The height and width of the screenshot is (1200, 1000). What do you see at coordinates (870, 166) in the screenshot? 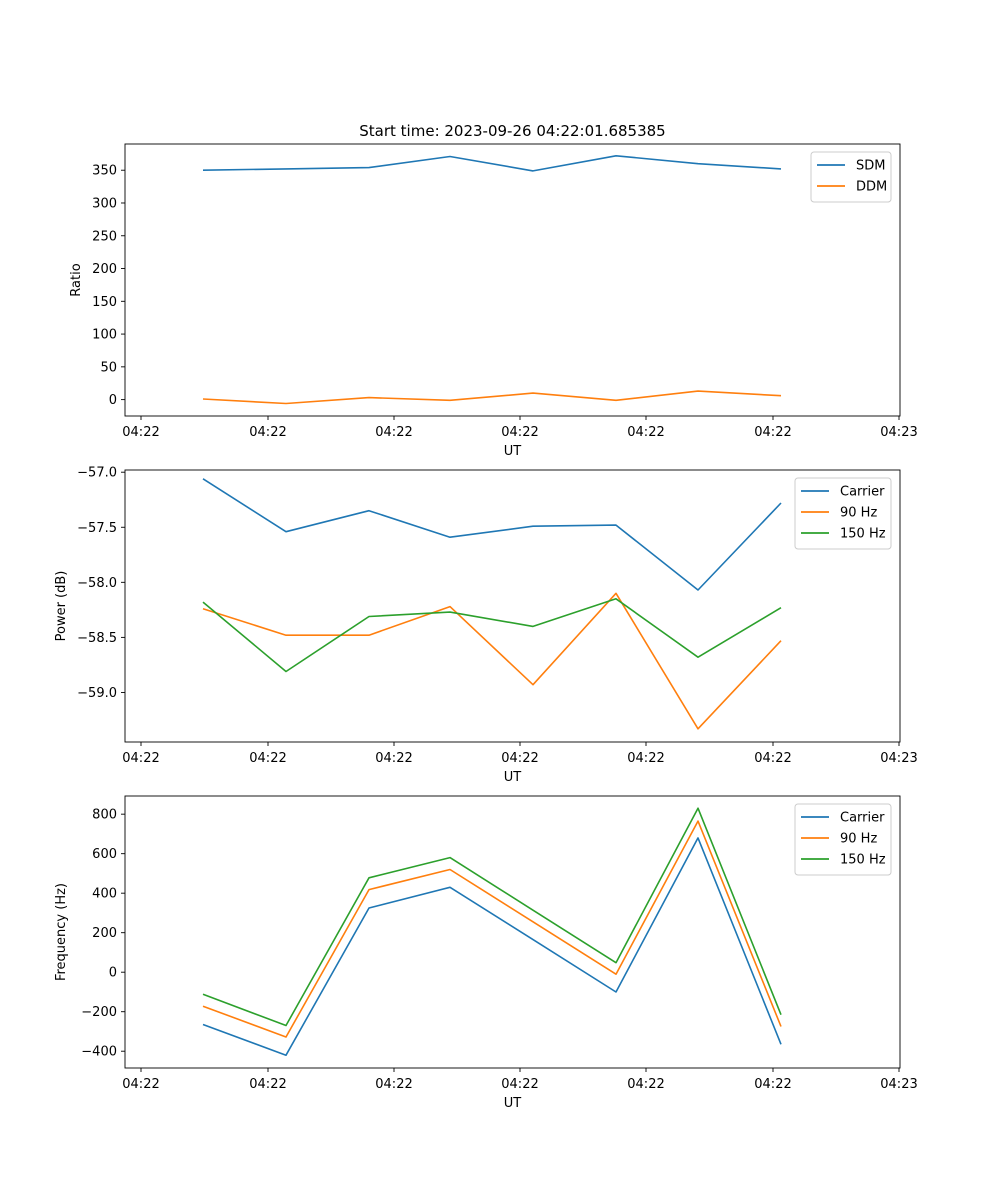
I see `legend-label: SDM` at bounding box center [870, 166].